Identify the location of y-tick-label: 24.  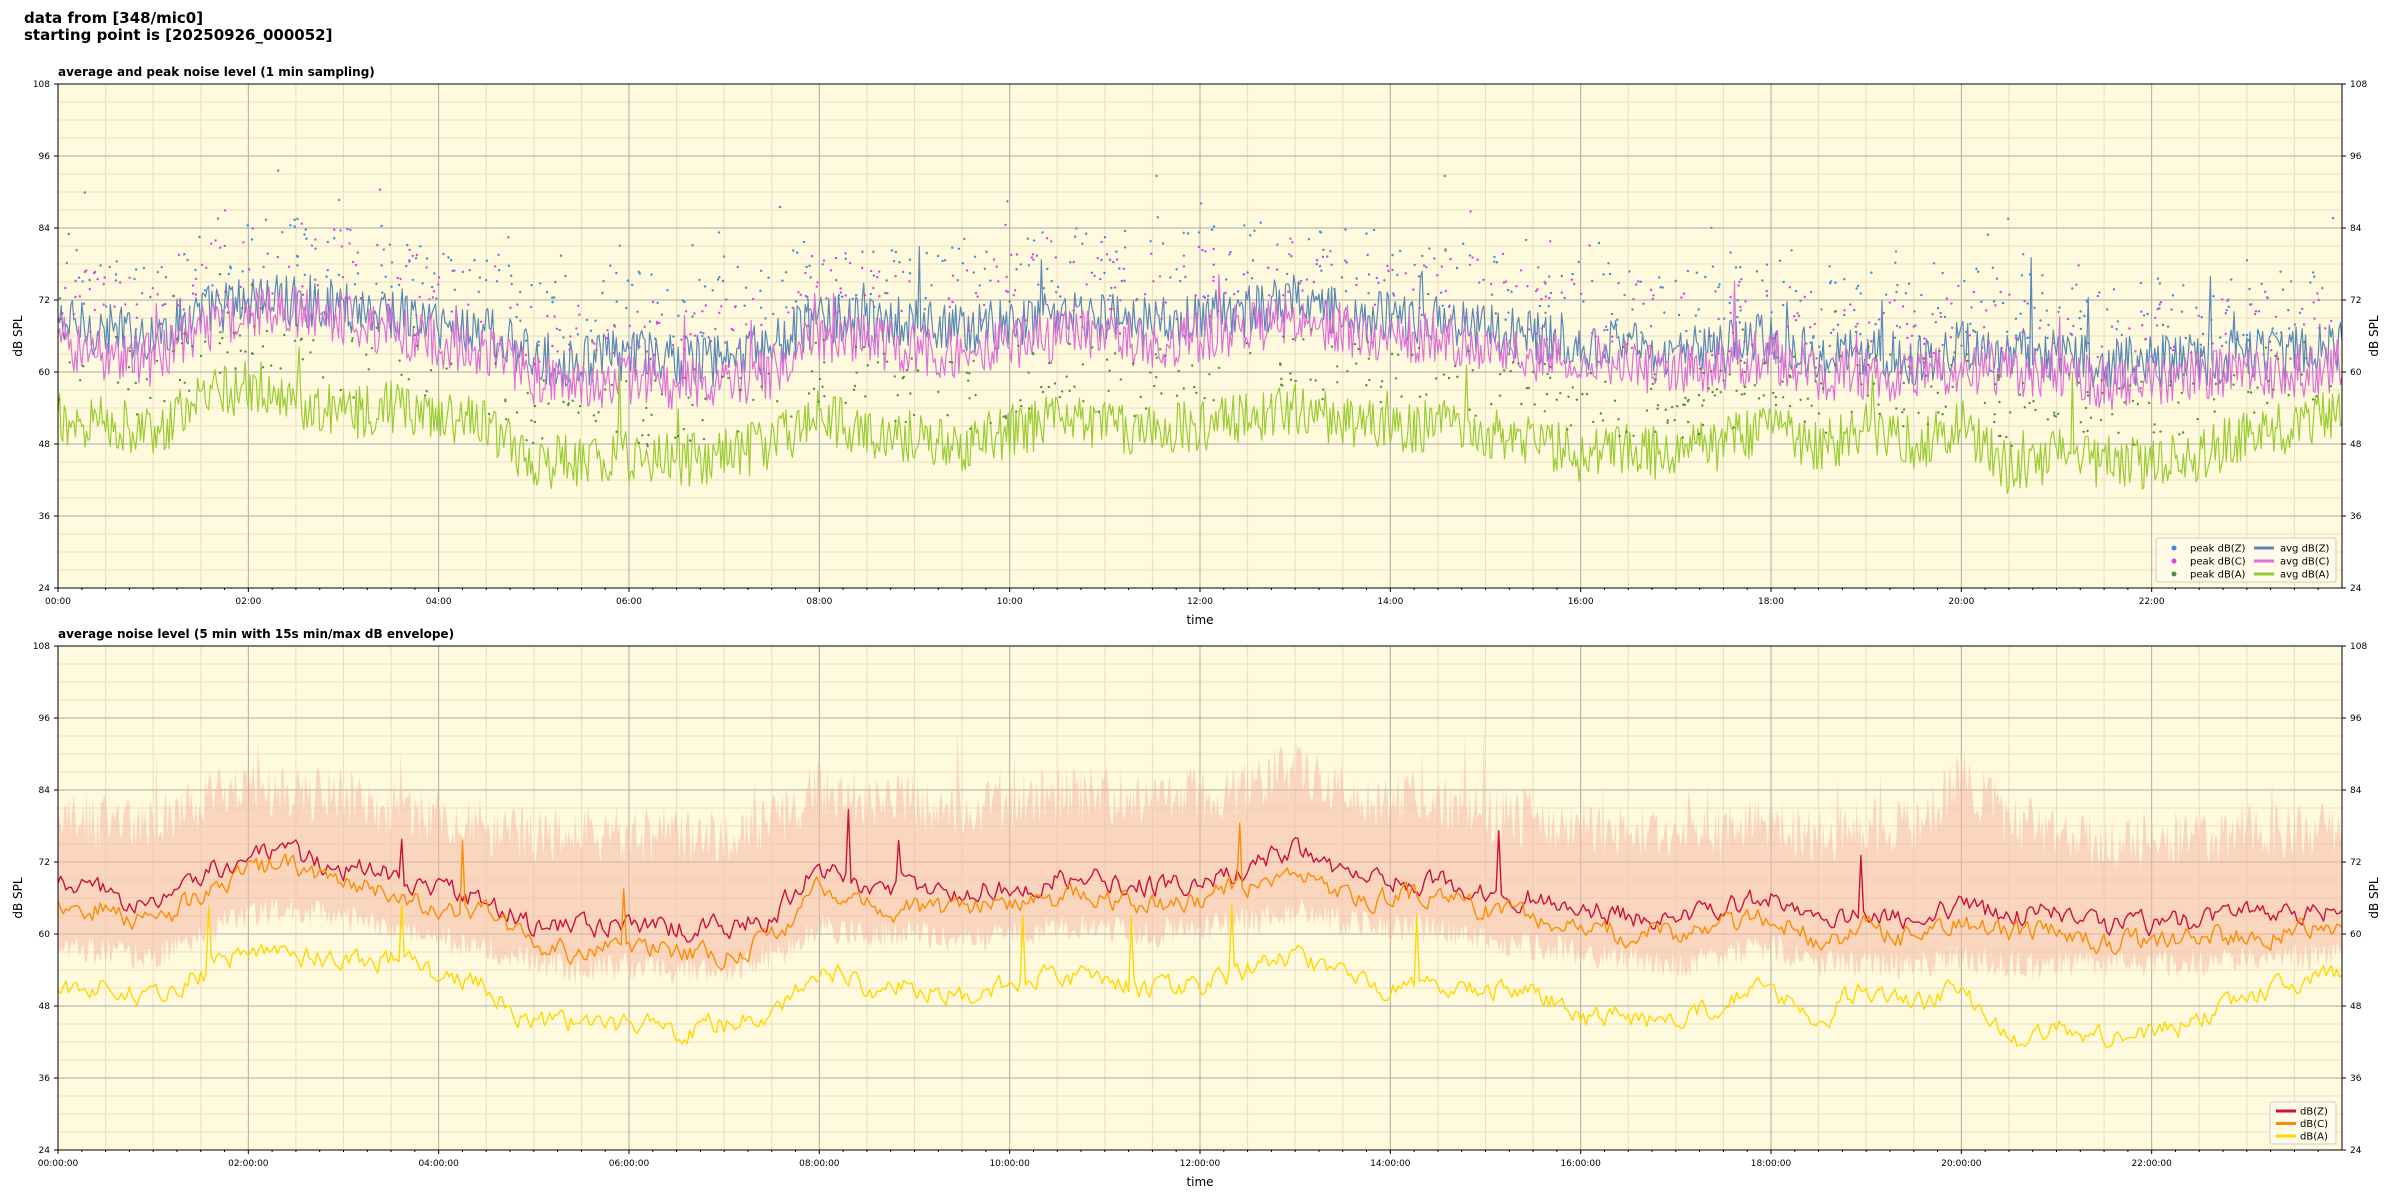
(45, 1151).